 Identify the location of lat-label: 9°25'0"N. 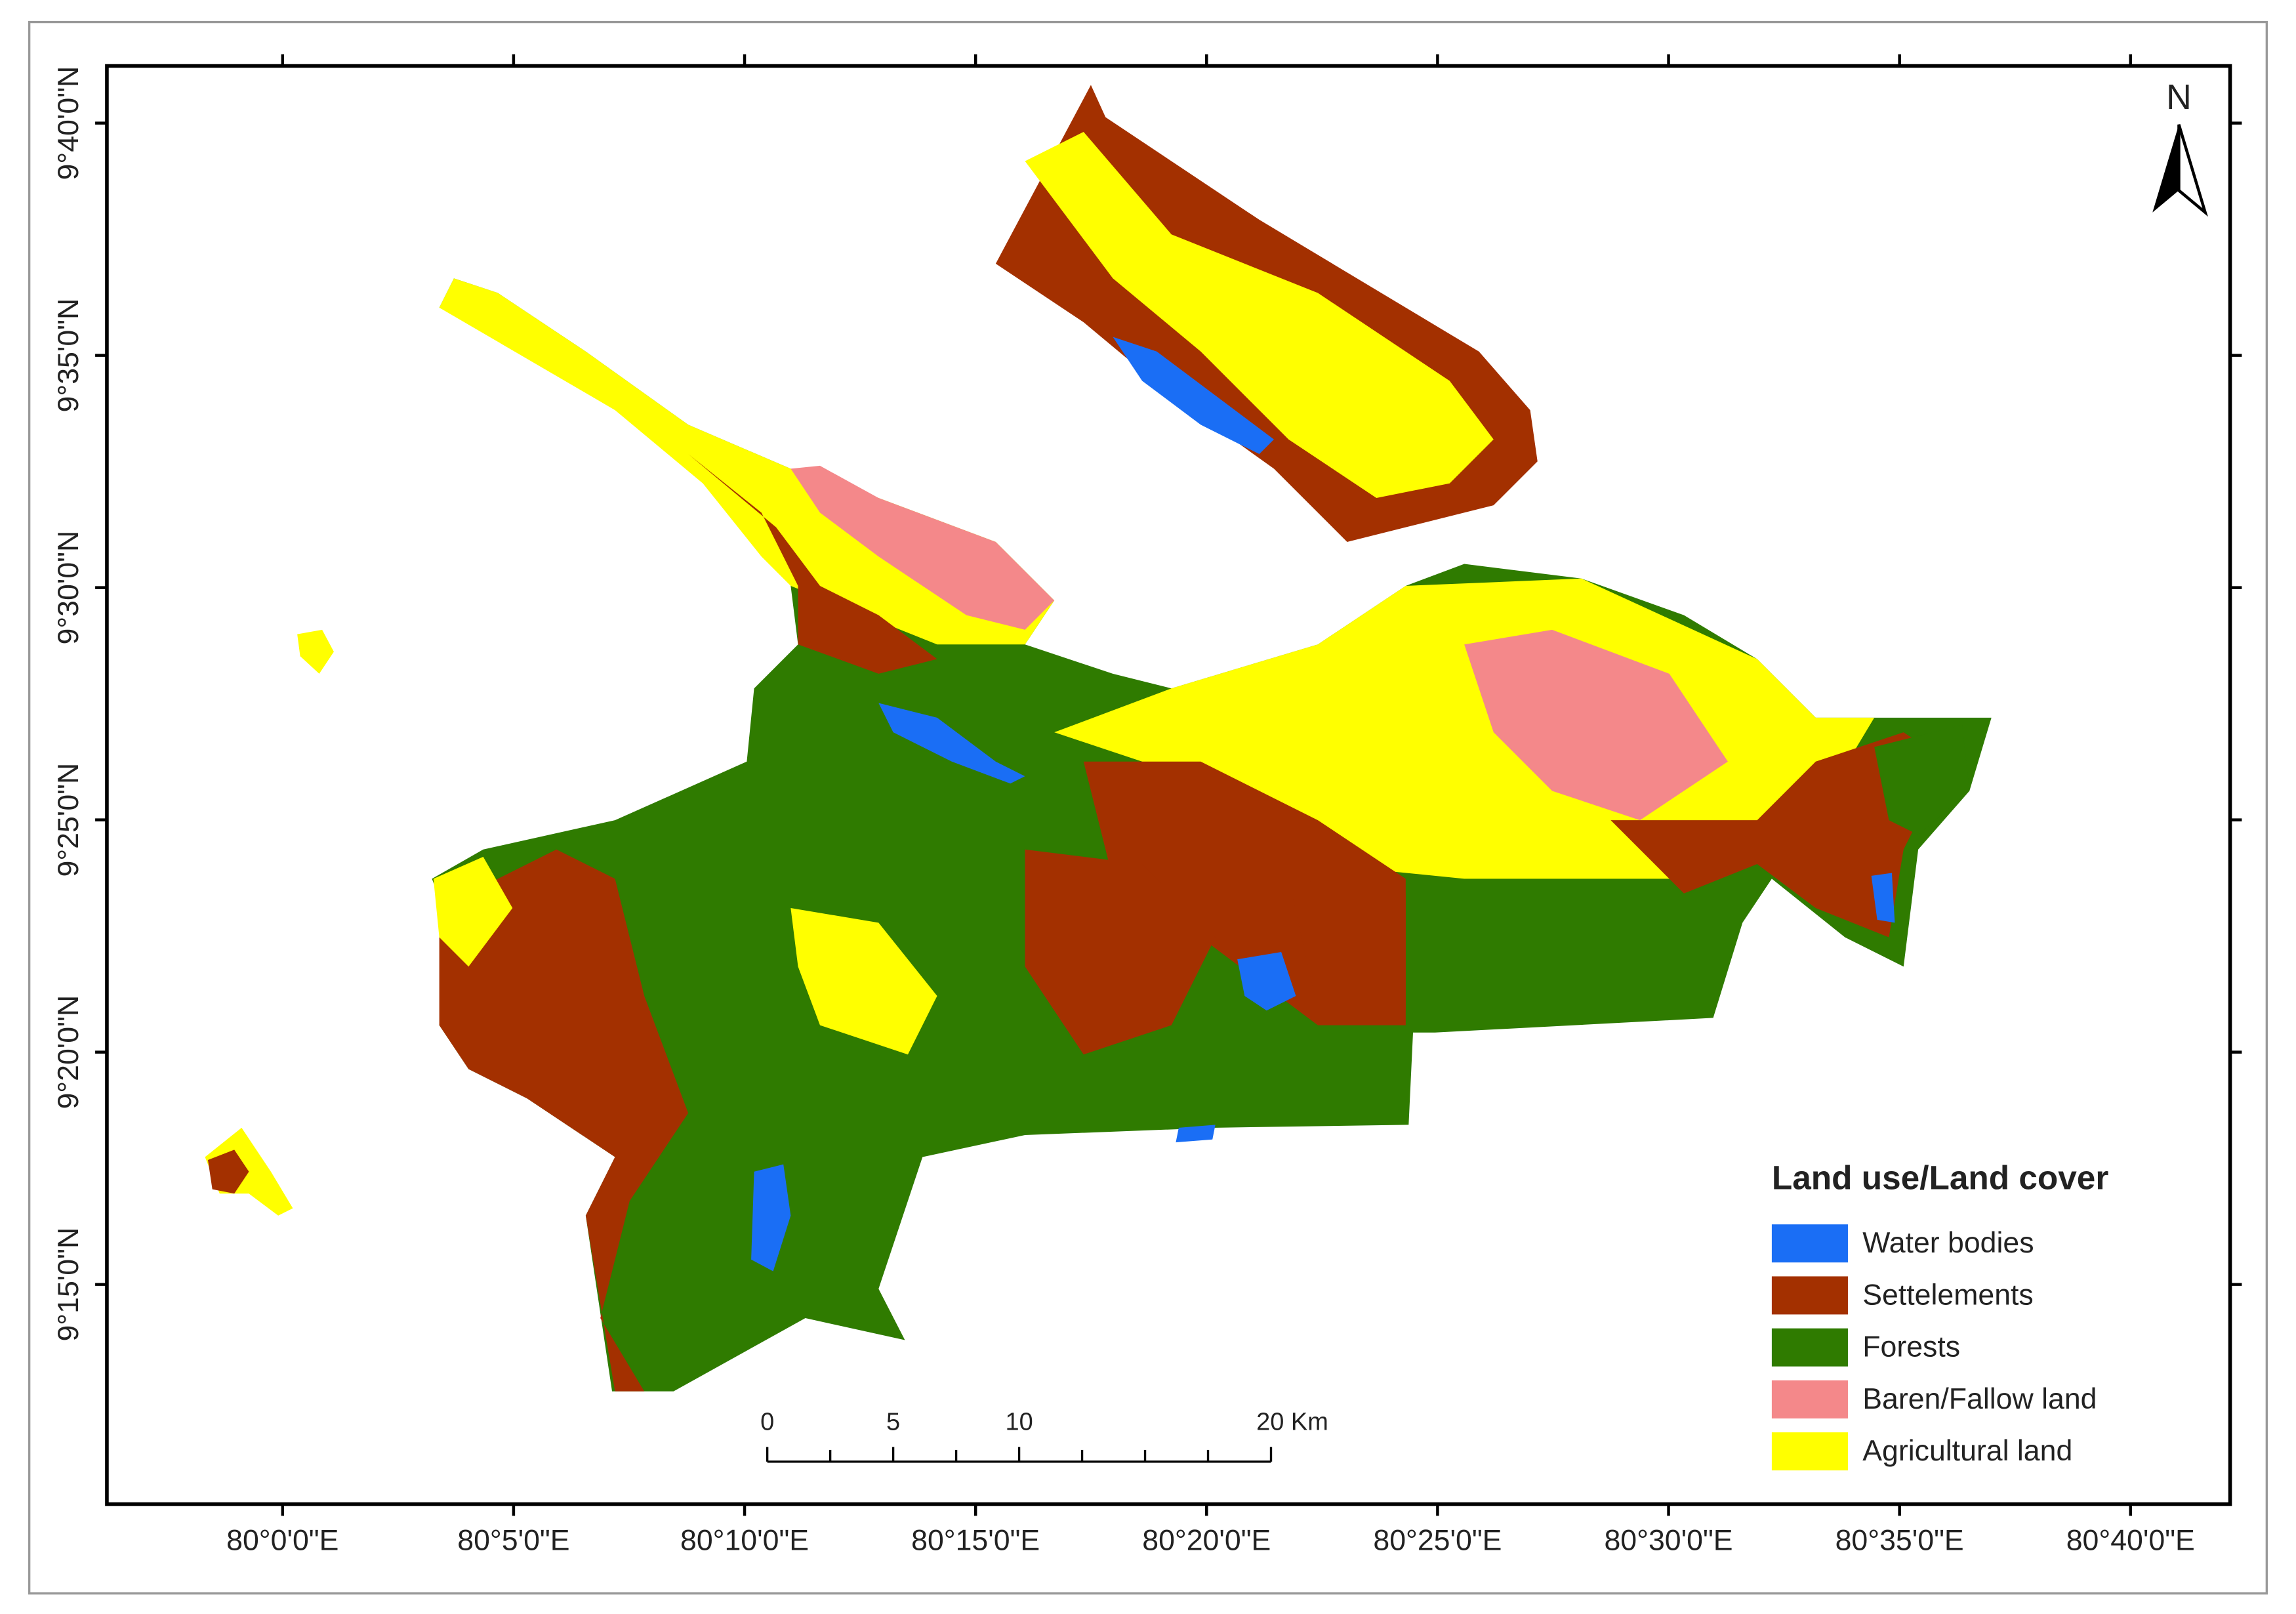
(68, 820).